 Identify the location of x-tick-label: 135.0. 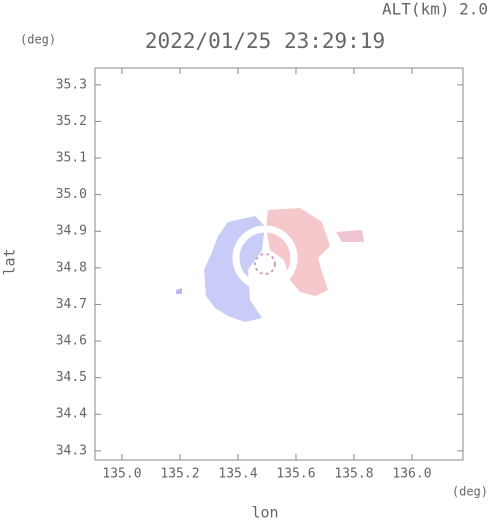
(121, 474).